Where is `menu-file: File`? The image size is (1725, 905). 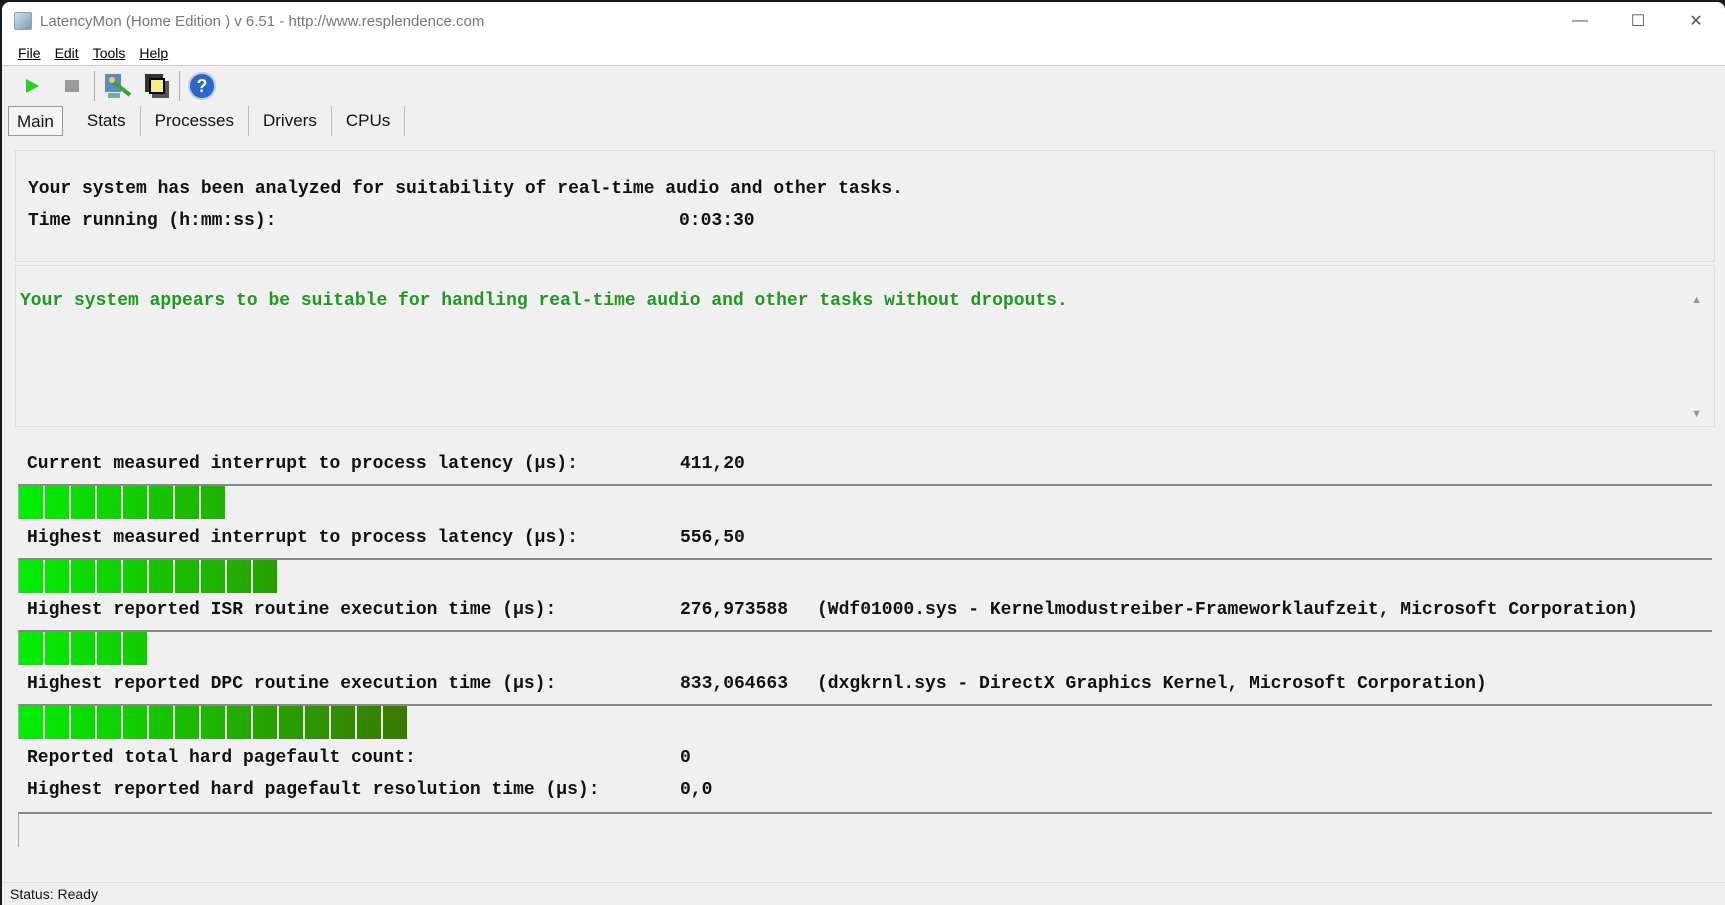
menu-file: File is located at coordinates (29, 52).